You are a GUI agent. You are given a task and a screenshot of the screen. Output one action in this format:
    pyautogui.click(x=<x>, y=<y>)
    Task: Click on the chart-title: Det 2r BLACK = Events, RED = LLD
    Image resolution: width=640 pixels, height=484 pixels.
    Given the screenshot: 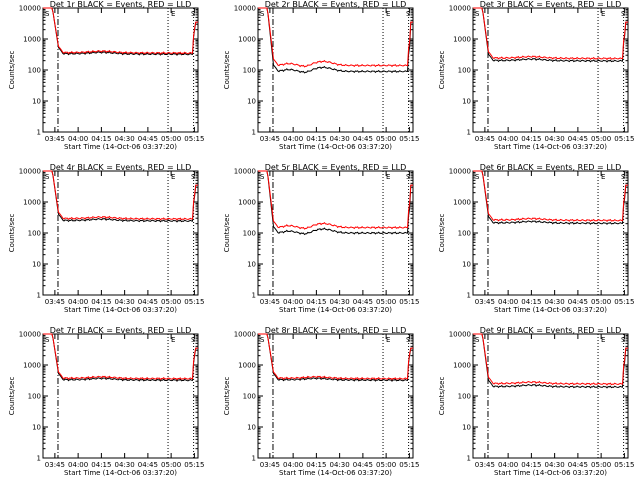 What is the action you would take?
    pyautogui.click(x=336, y=4)
    